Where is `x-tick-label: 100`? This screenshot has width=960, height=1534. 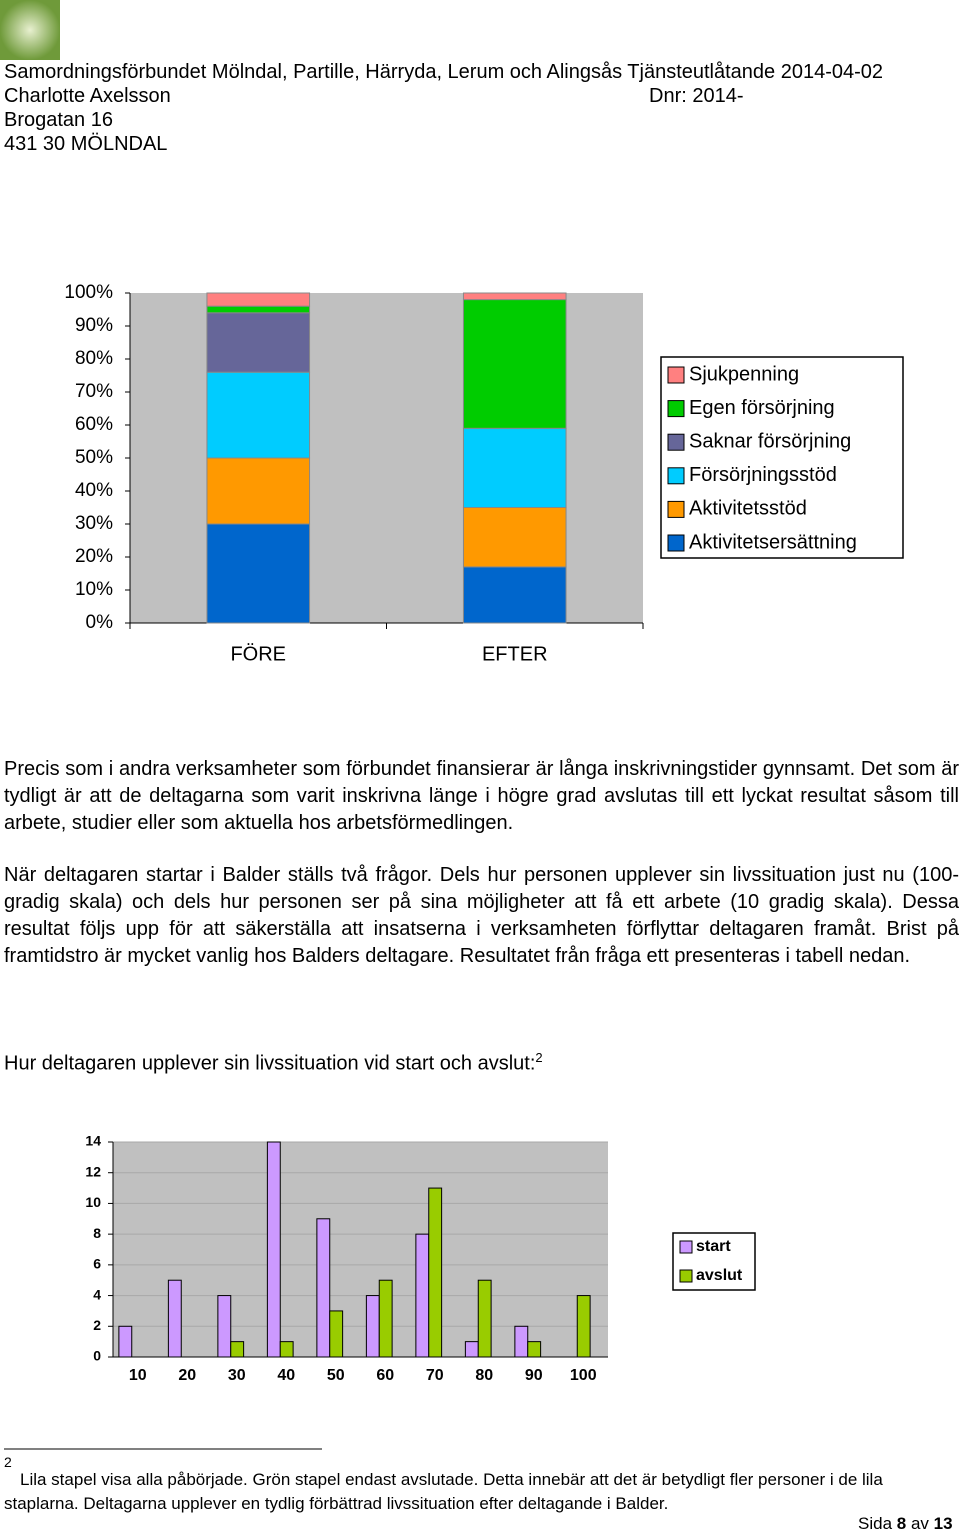 x-tick-label: 100 is located at coordinates (583, 1375).